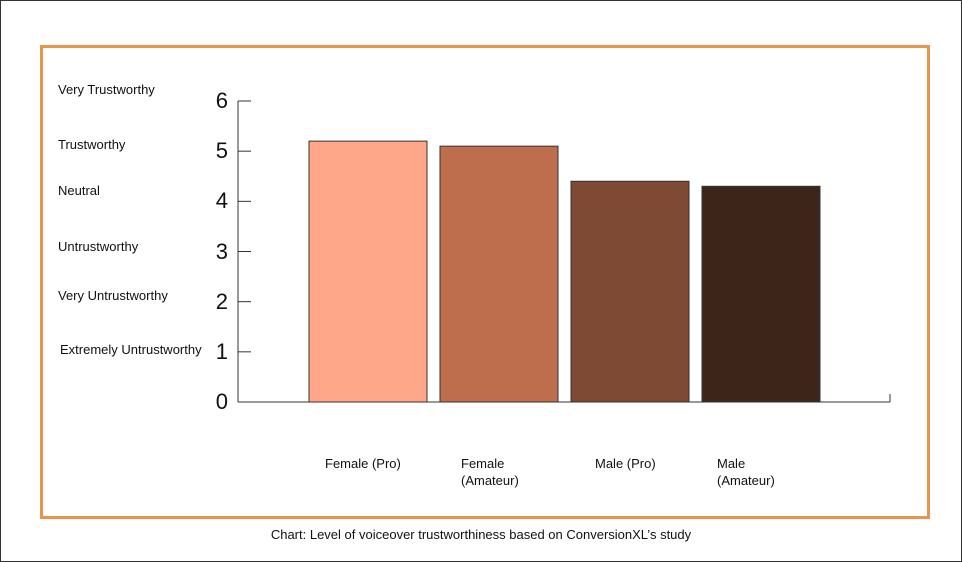 The image size is (962, 562). Describe the element at coordinates (113, 295) in the screenshot. I see `rating-scale-label: Very Untrustworthy` at that location.